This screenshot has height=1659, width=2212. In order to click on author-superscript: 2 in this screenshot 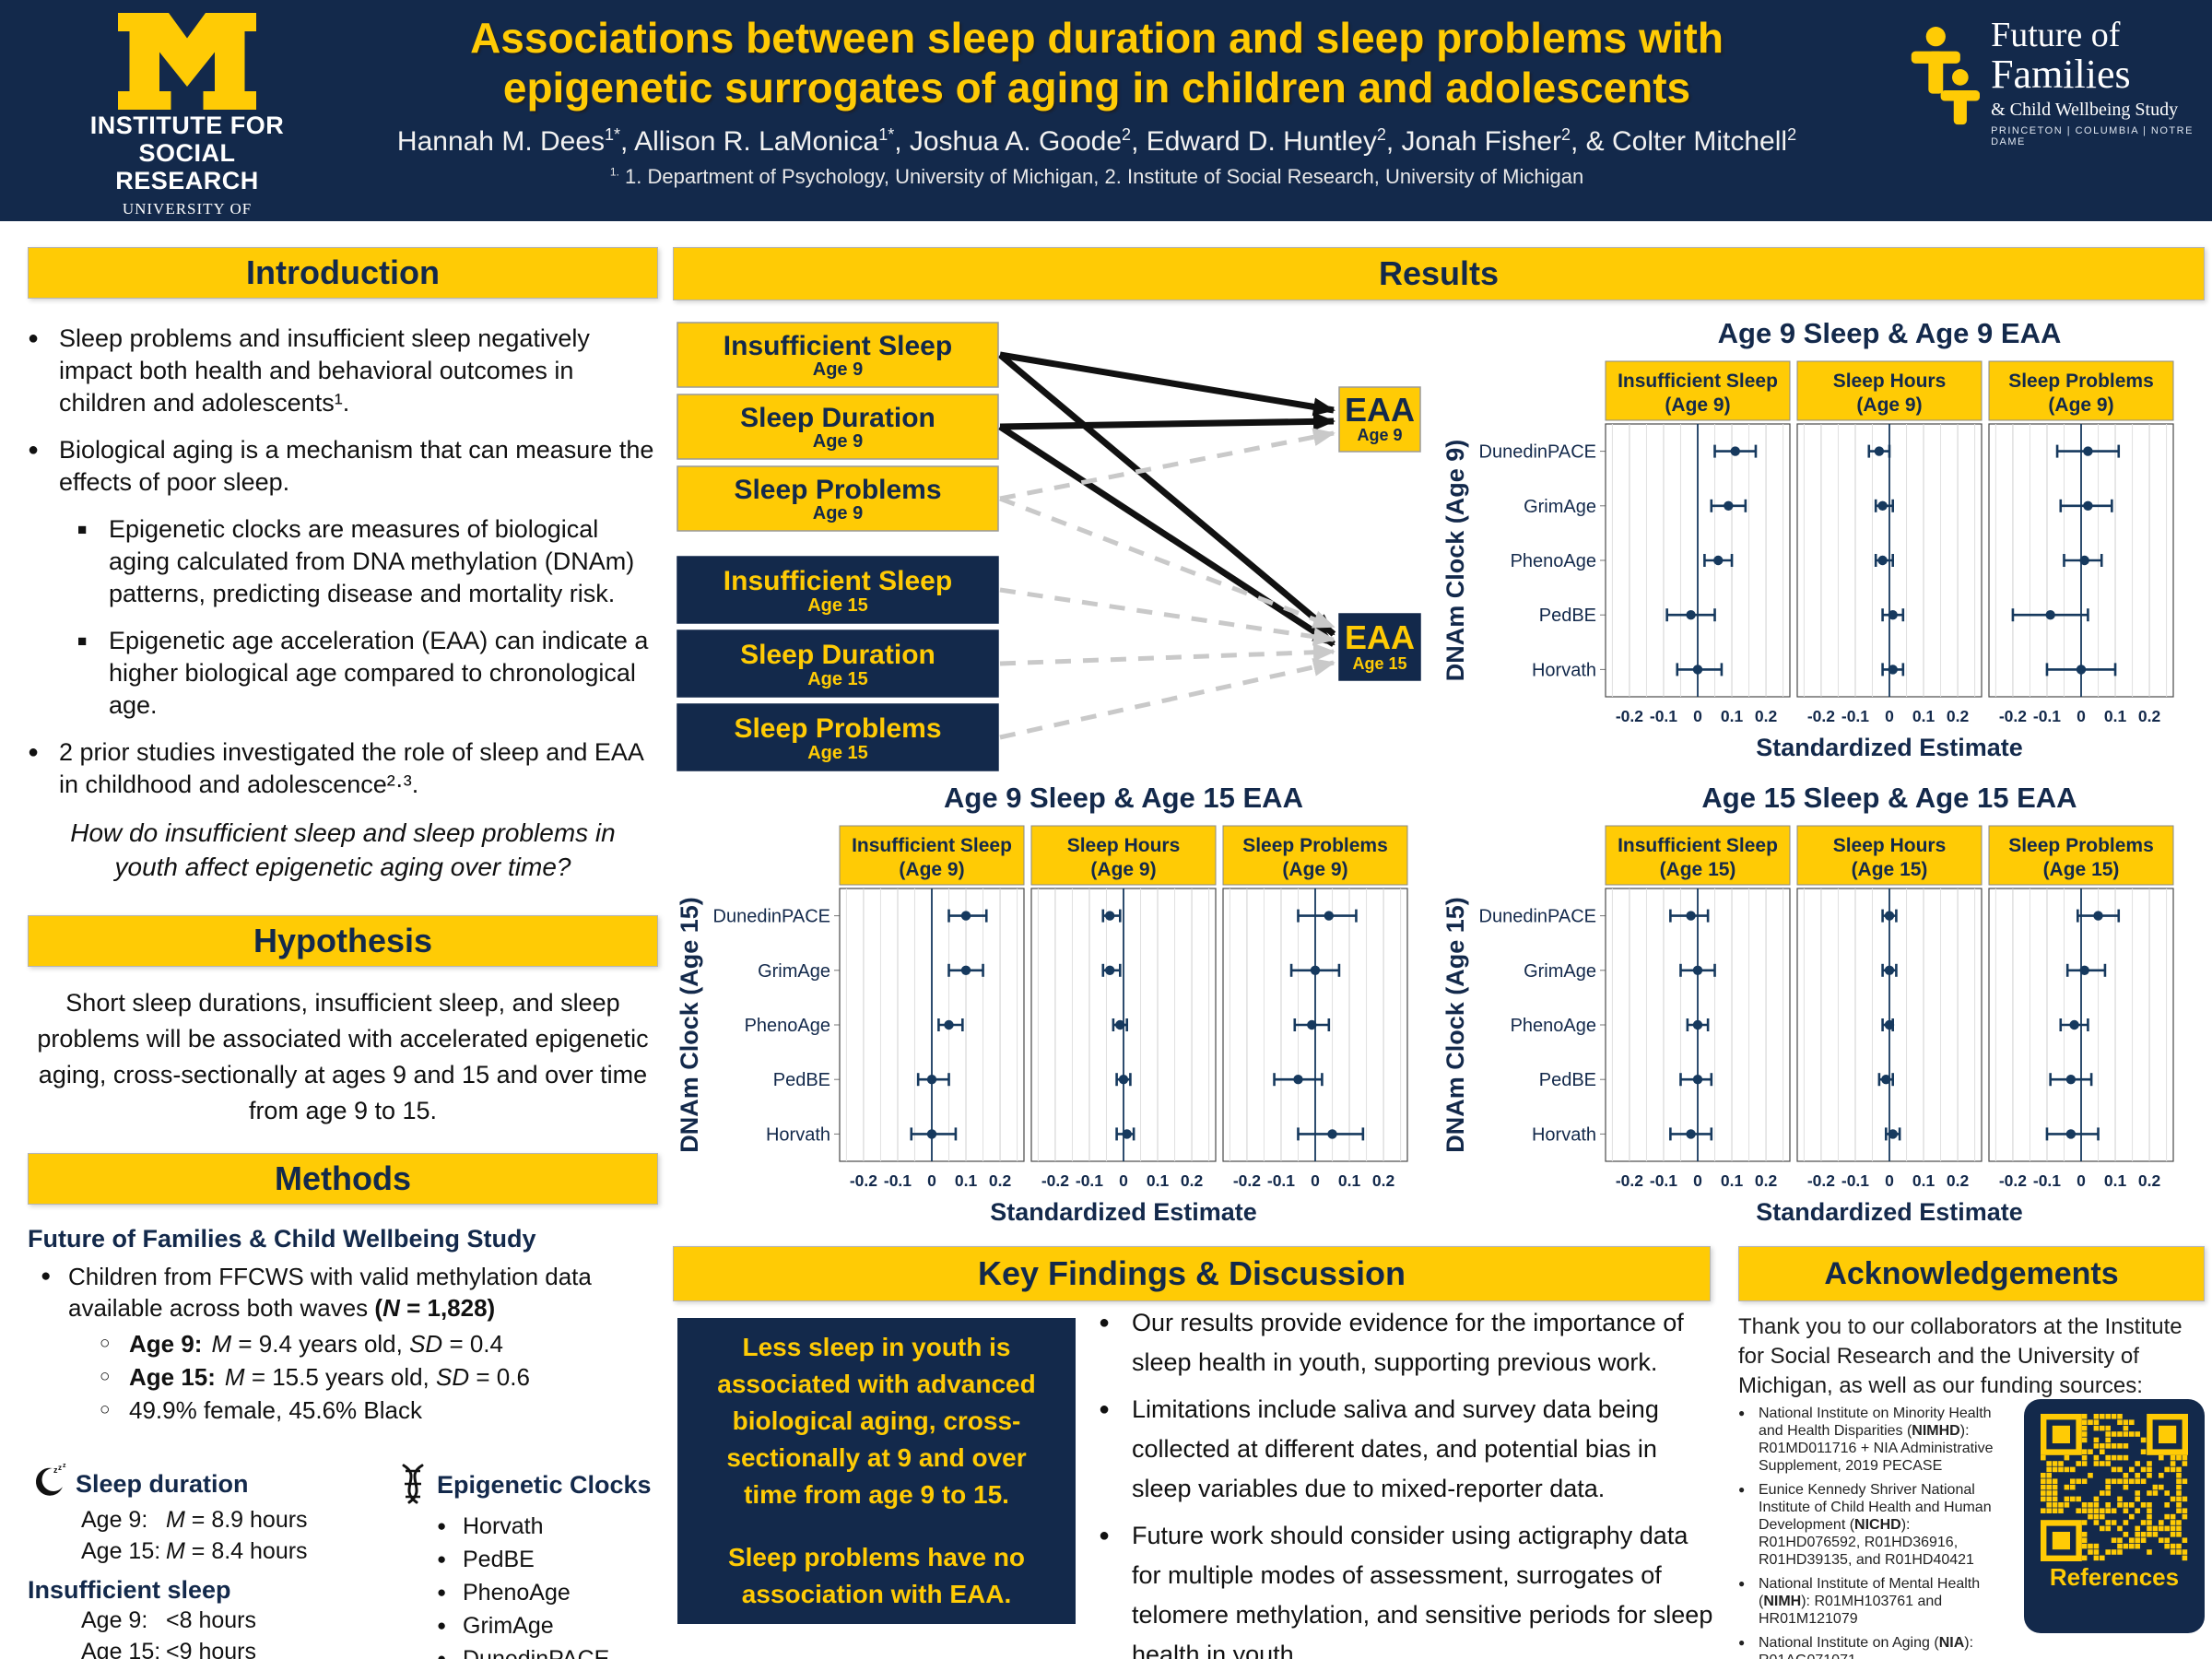, I will do `click(1792, 134)`.